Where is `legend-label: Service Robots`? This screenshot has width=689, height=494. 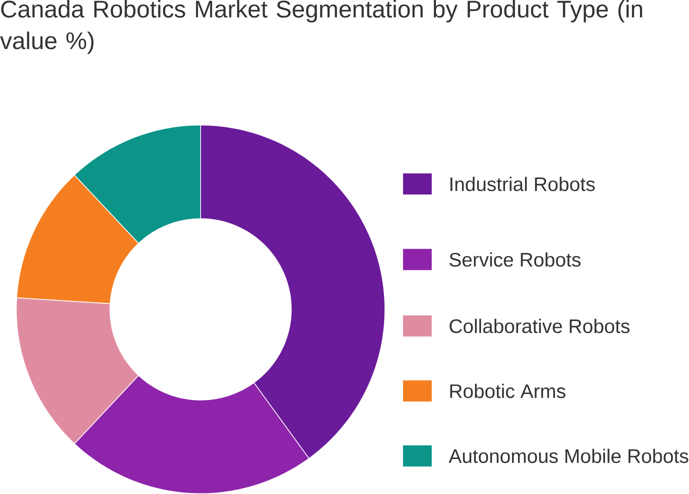
legend-label: Service Robots is located at coordinates (515, 259).